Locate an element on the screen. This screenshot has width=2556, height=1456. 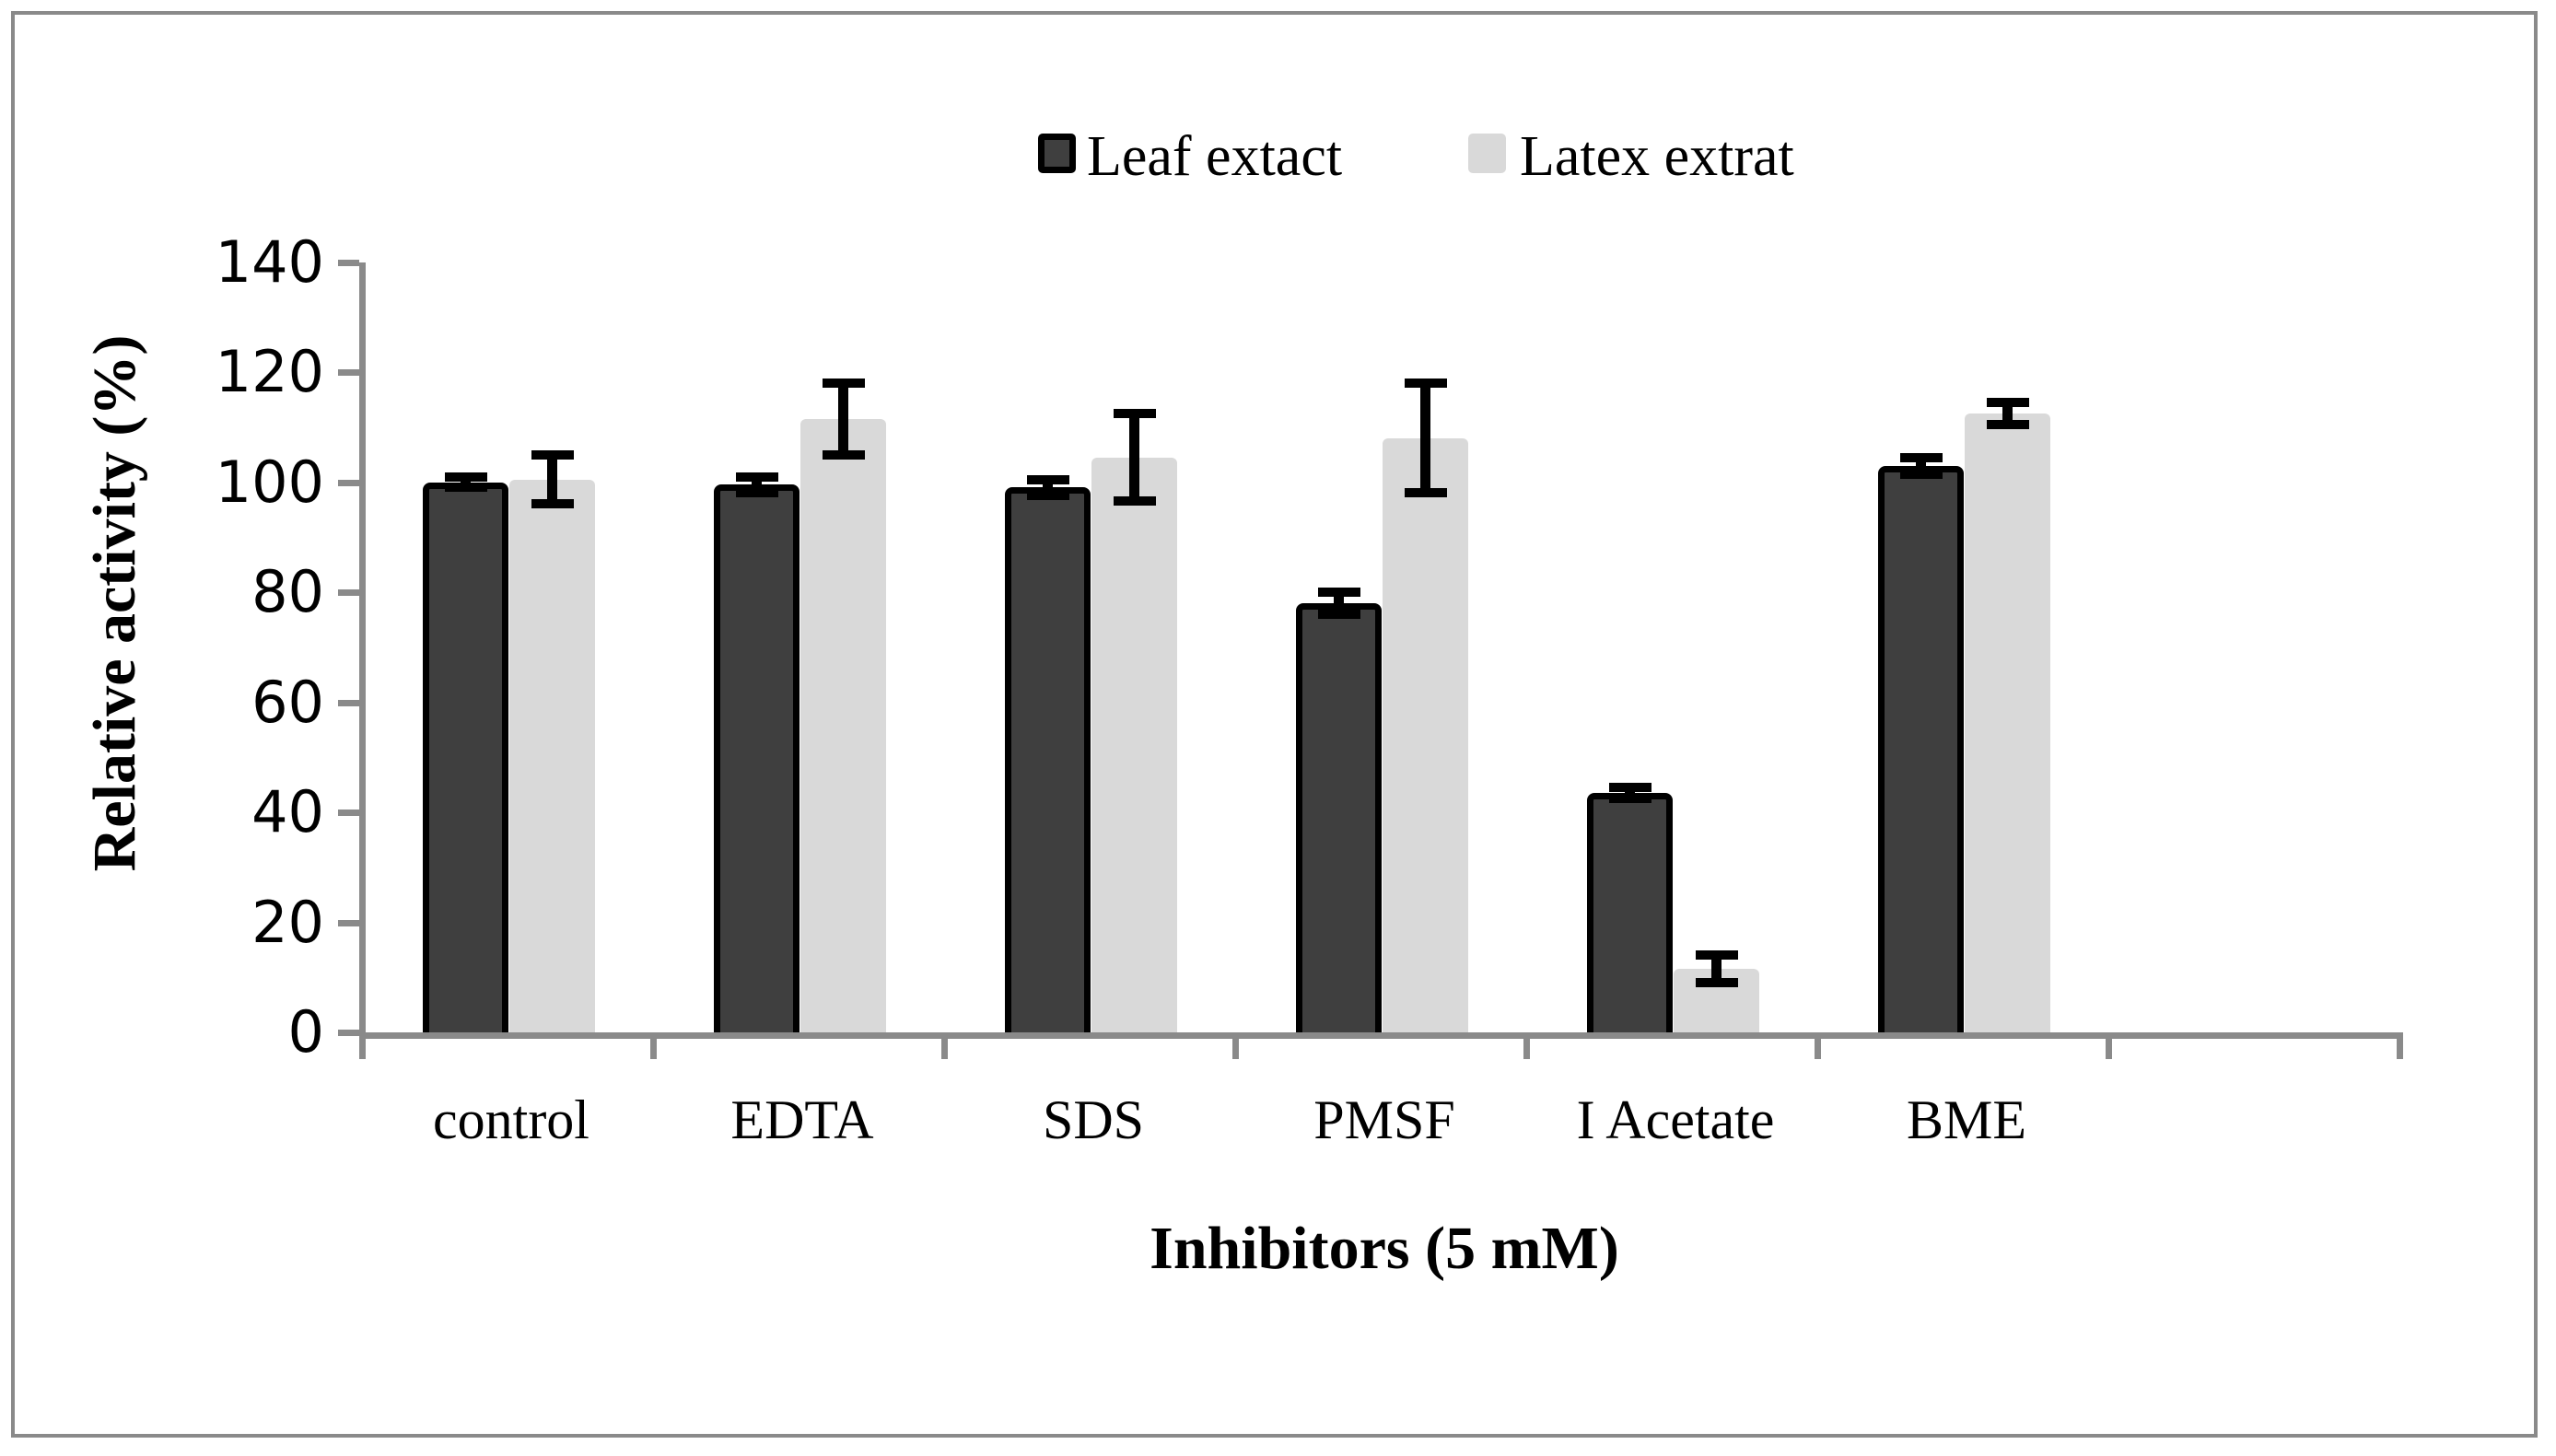
error-bar-stem-latex-control is located at coordinates (552, 479).